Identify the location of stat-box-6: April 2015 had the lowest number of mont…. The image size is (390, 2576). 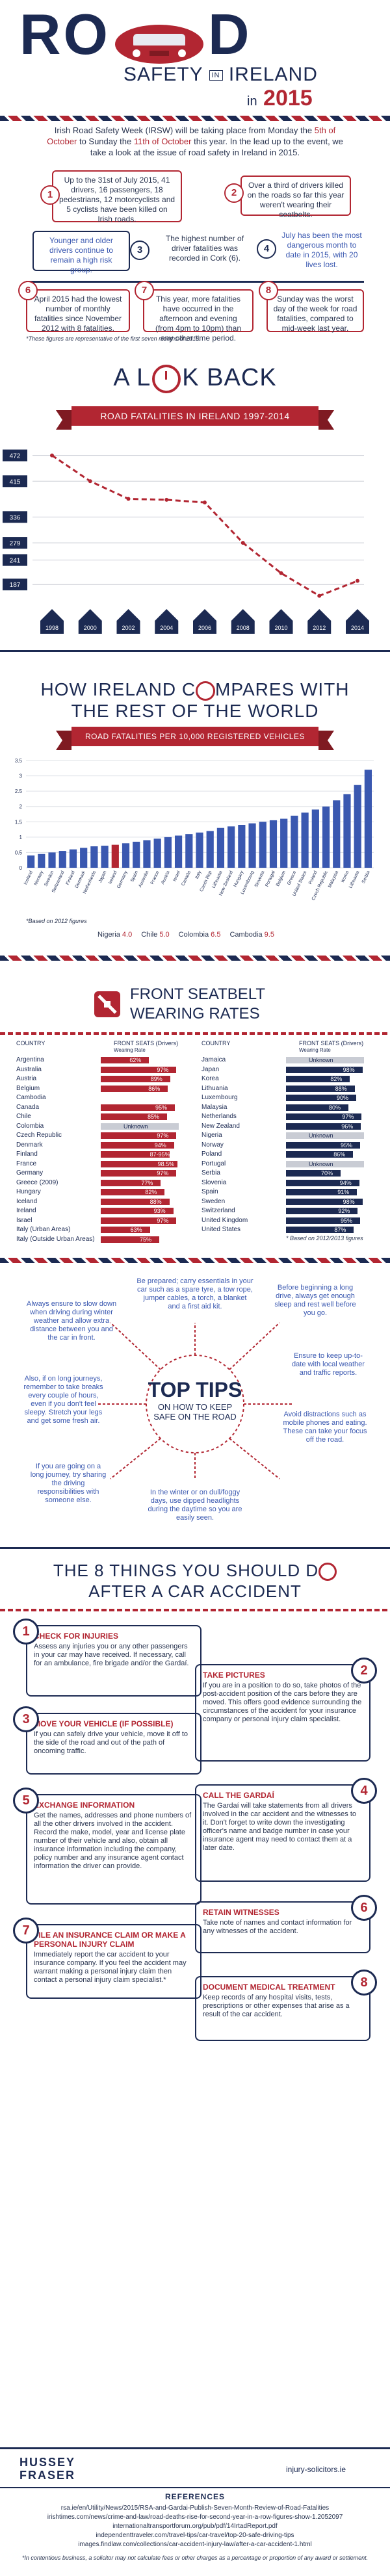
(78, 311).